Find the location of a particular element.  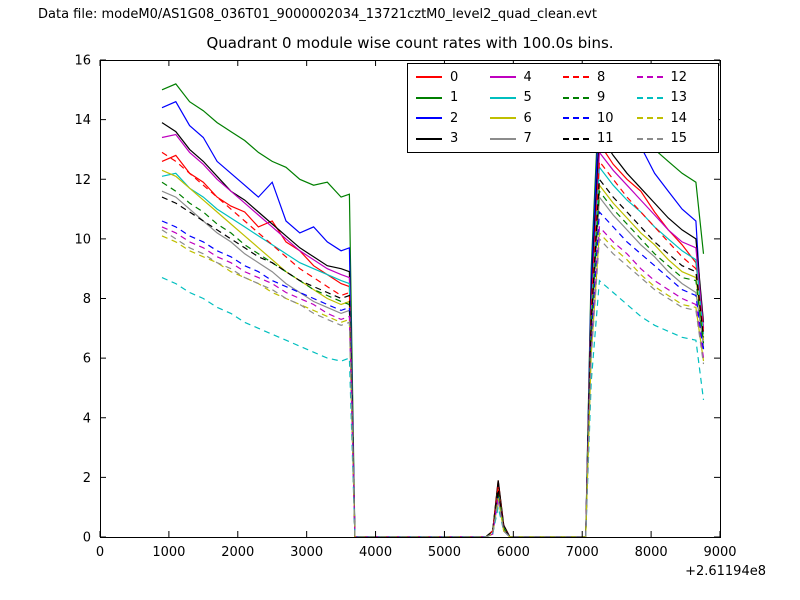

legend-label: 3 is located at coordinates (454, 139).